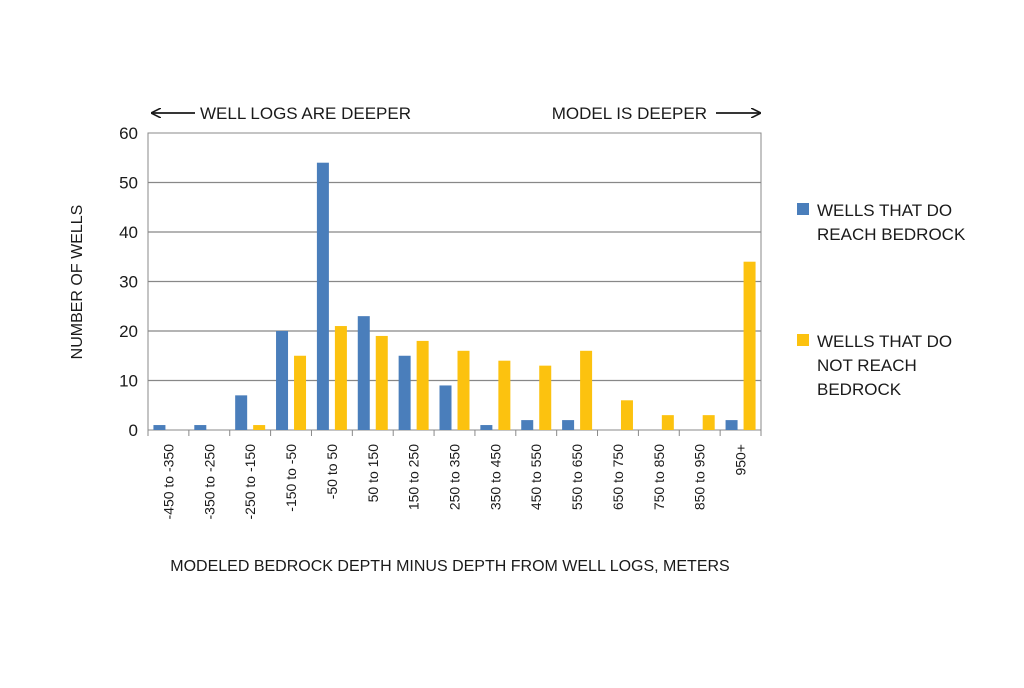 The width and height of the screenshot is (1024, 688). Describe the element at coordinates (332, 471) in the screenshot. I see `x-tick-label: -50 to 50` at that location.